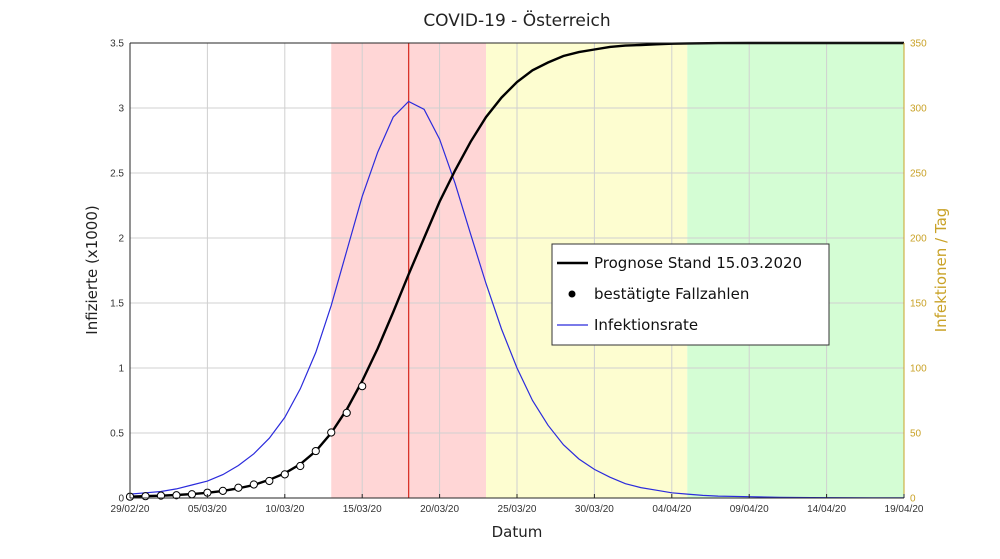 The width and height of the screenshot is (1000, 559). I want to click on y2-tick-label: 0, so click(913, 499).